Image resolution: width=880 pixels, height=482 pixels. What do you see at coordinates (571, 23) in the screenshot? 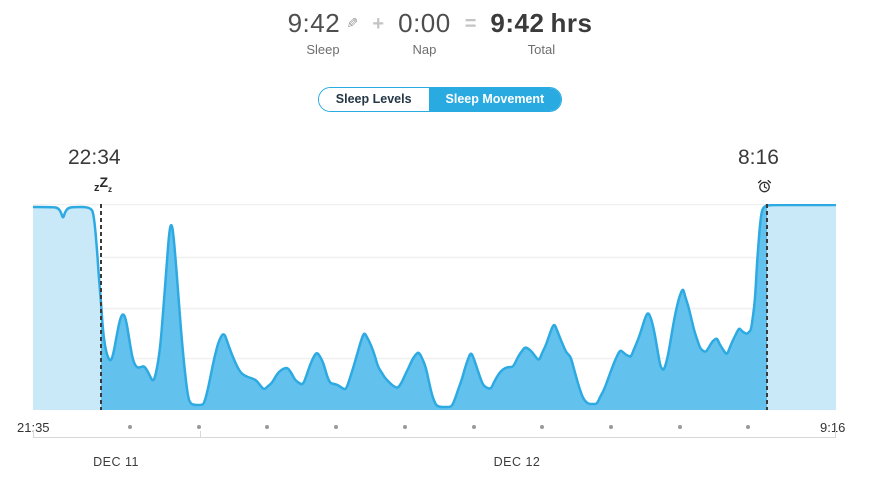
I see `total-unit: hrs` at bounding box center [571, 23].